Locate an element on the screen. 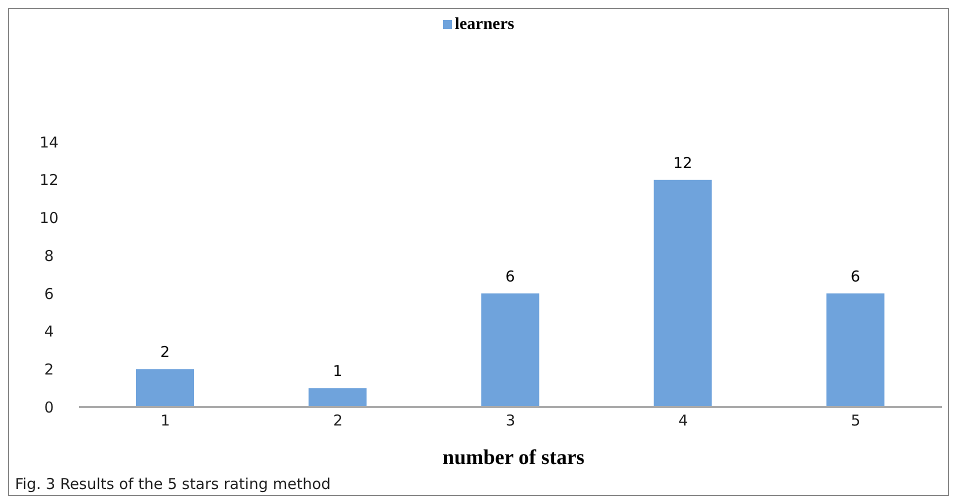 This screenshot has width=959, height=504. y-tick-label: 0 is located at coordinates (49, 407).